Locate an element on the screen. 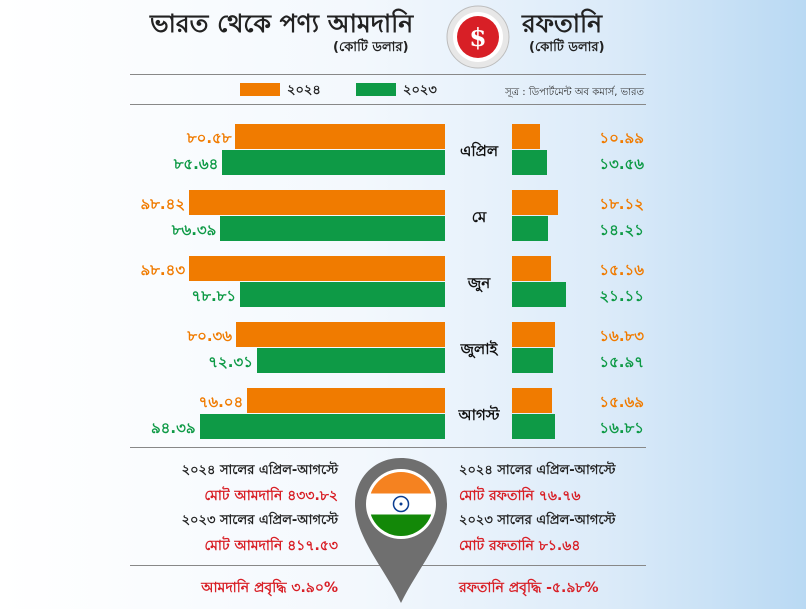 The image size is (806, 609). month-label: এপ্রিল is located at coordinates (479, 151).